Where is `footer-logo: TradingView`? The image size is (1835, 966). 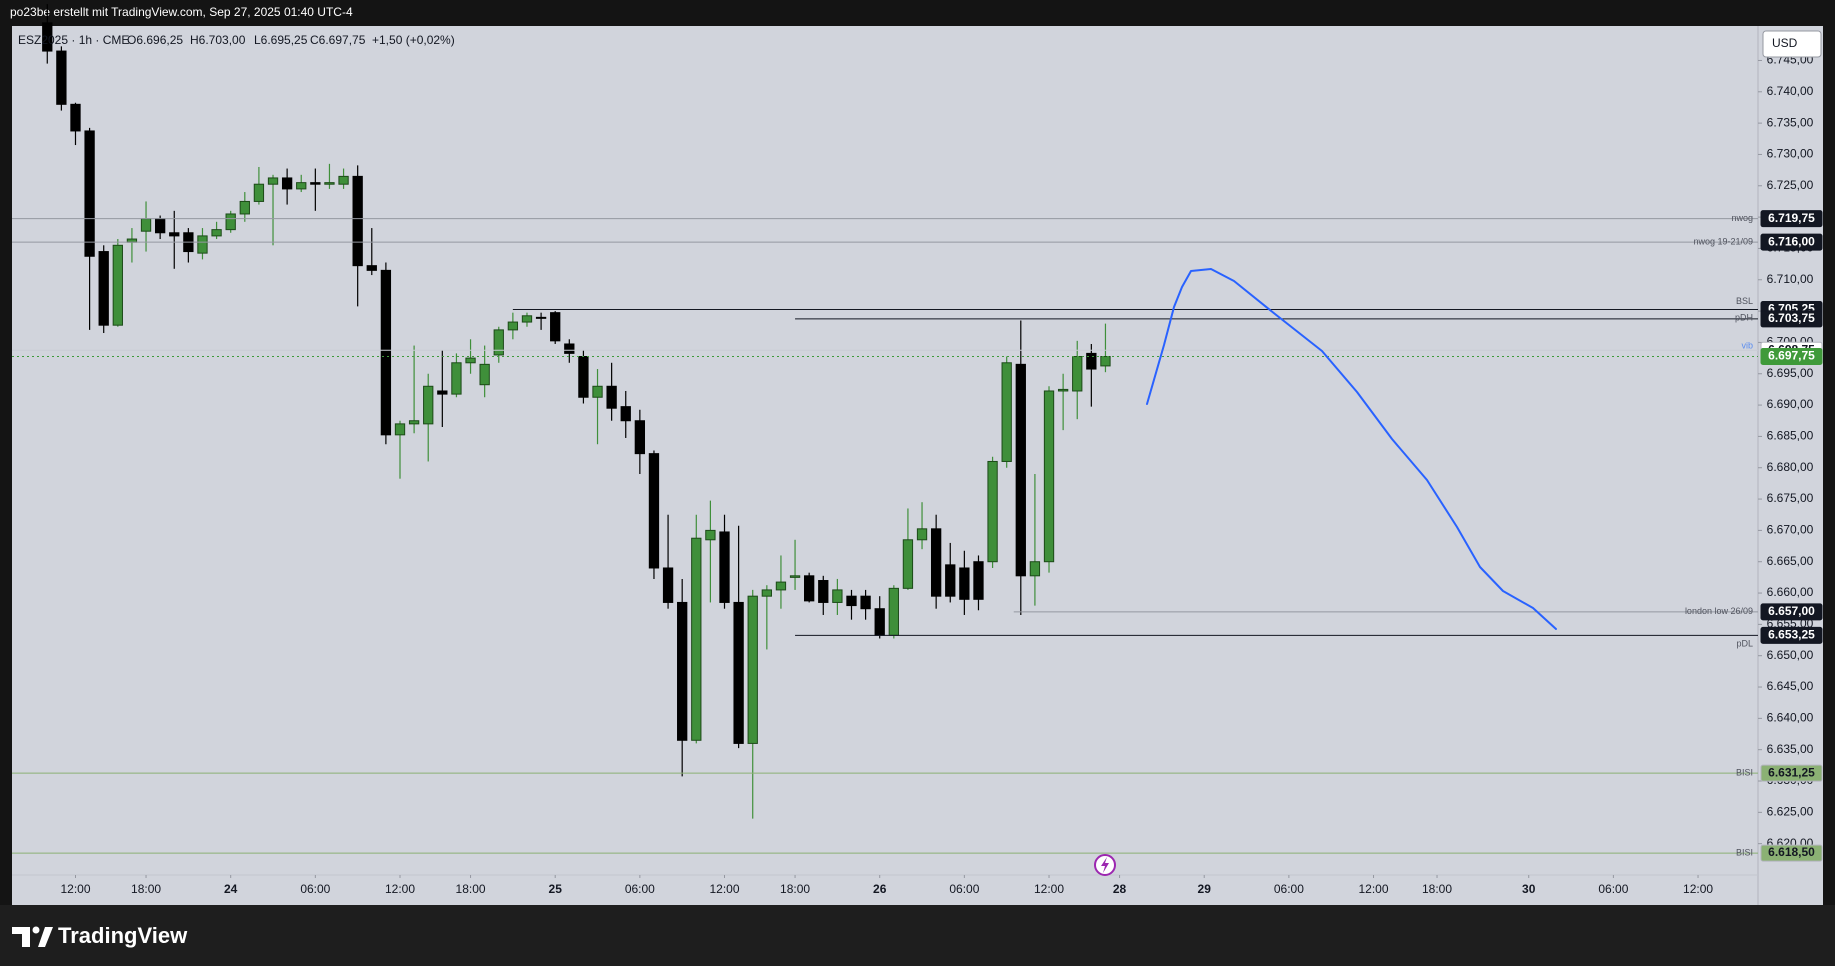
footer-logo: TradingView is located at coordinates (100, 935).